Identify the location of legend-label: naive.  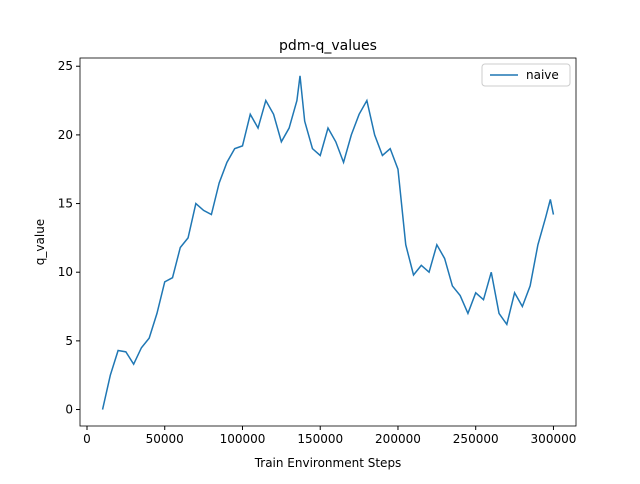
(542, 75).